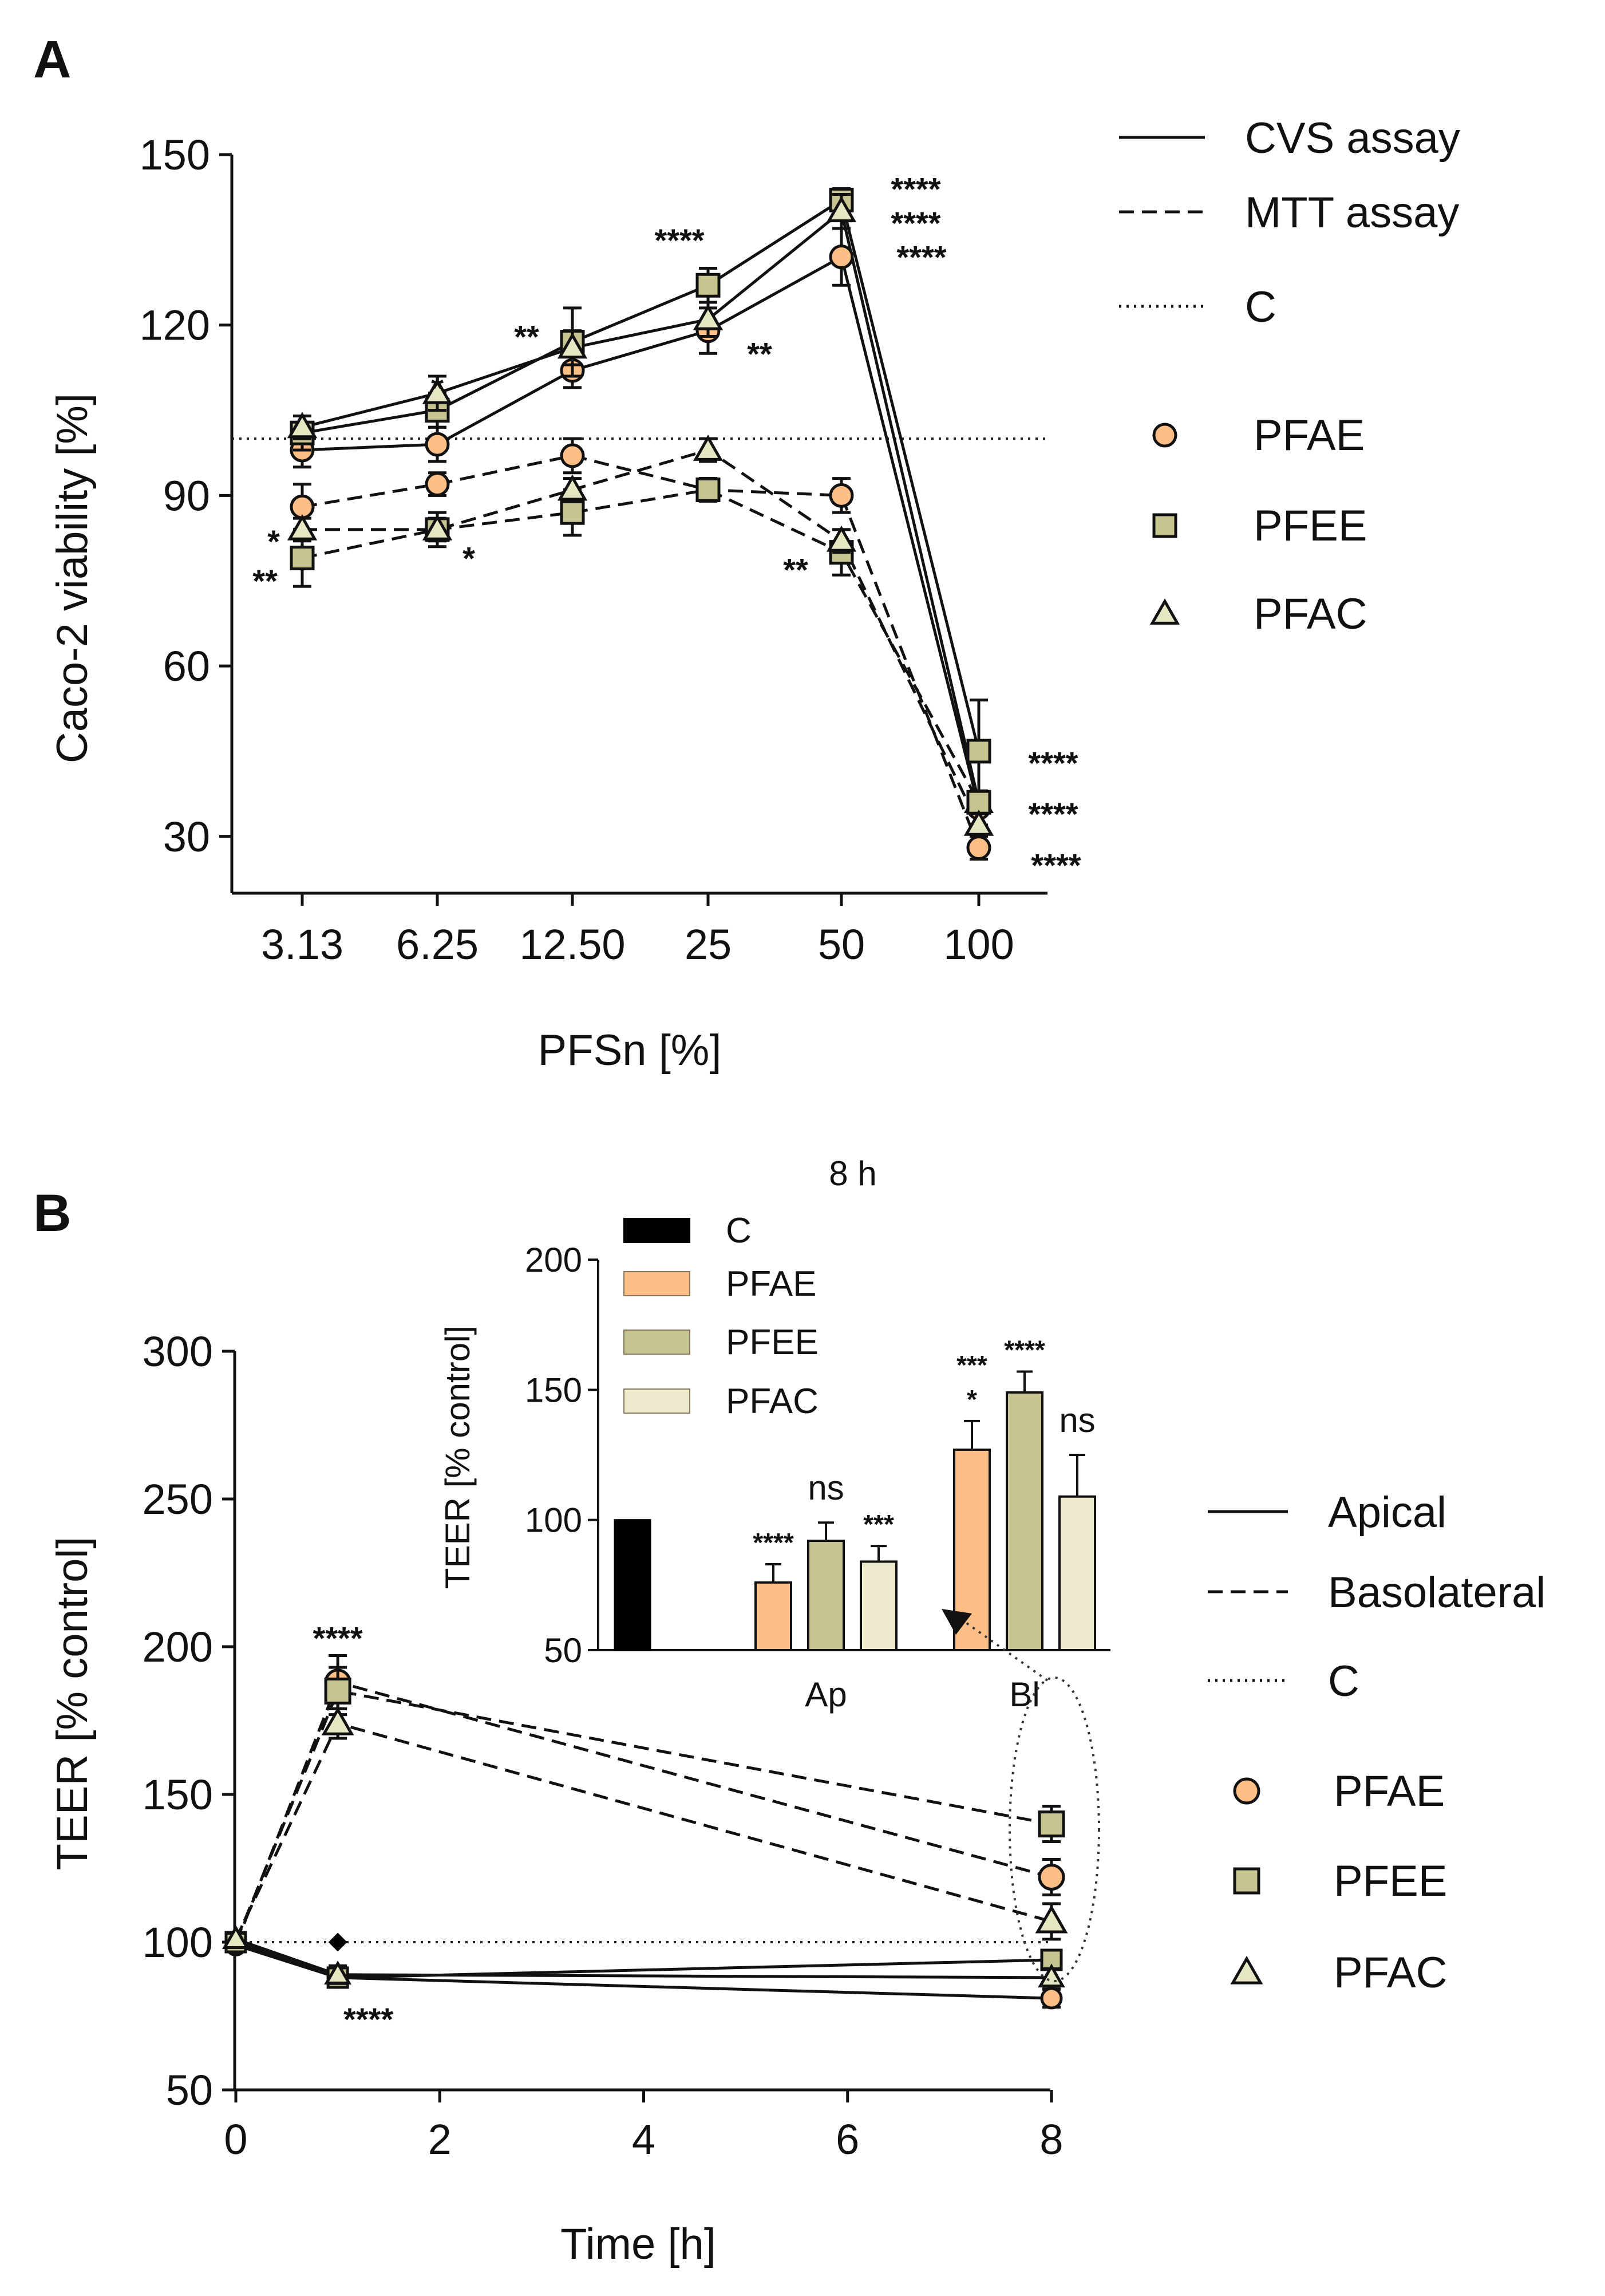  Describe the element at coordinates (826, 1694) in the screenshot. I see `inset-group-label: Ap` at that location.